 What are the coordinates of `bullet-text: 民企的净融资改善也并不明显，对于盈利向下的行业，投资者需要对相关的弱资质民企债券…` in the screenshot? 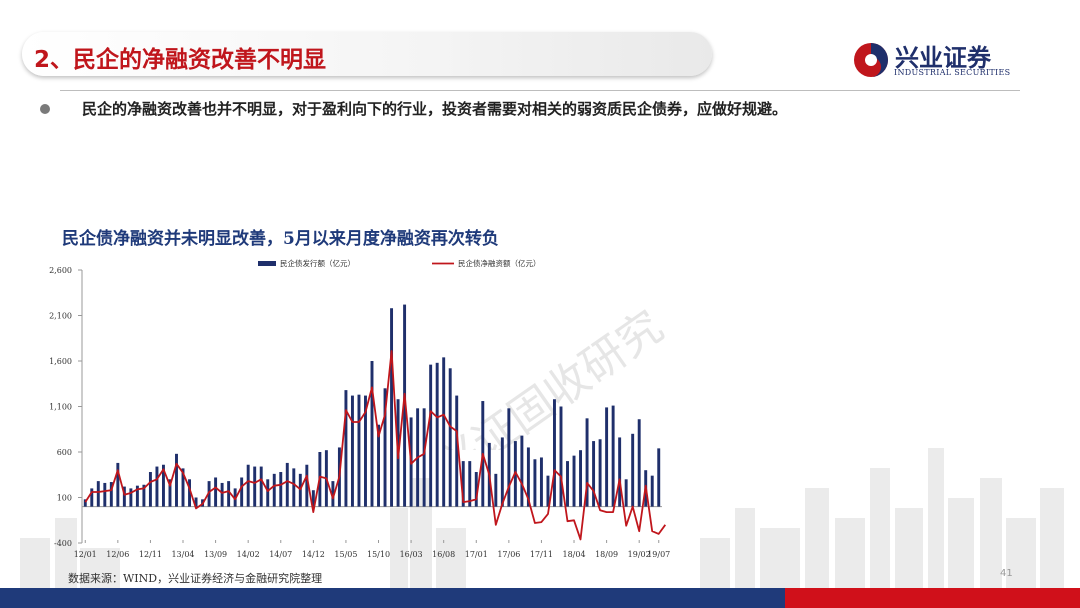 It's located at (435, 109).